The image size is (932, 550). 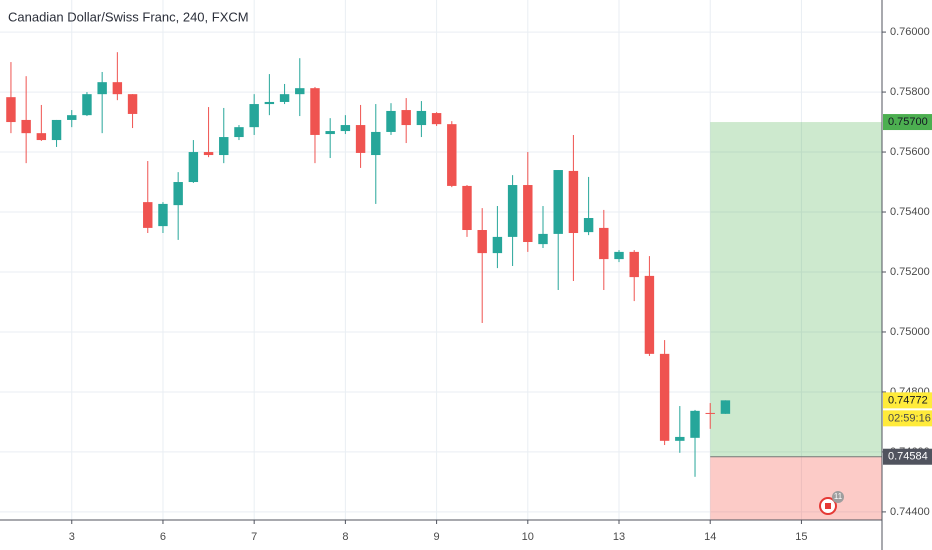 What do you see at coordinates (345, 537) in the screenshot?
I see `x-tick-label: 8` at bounding box center [345, 537].